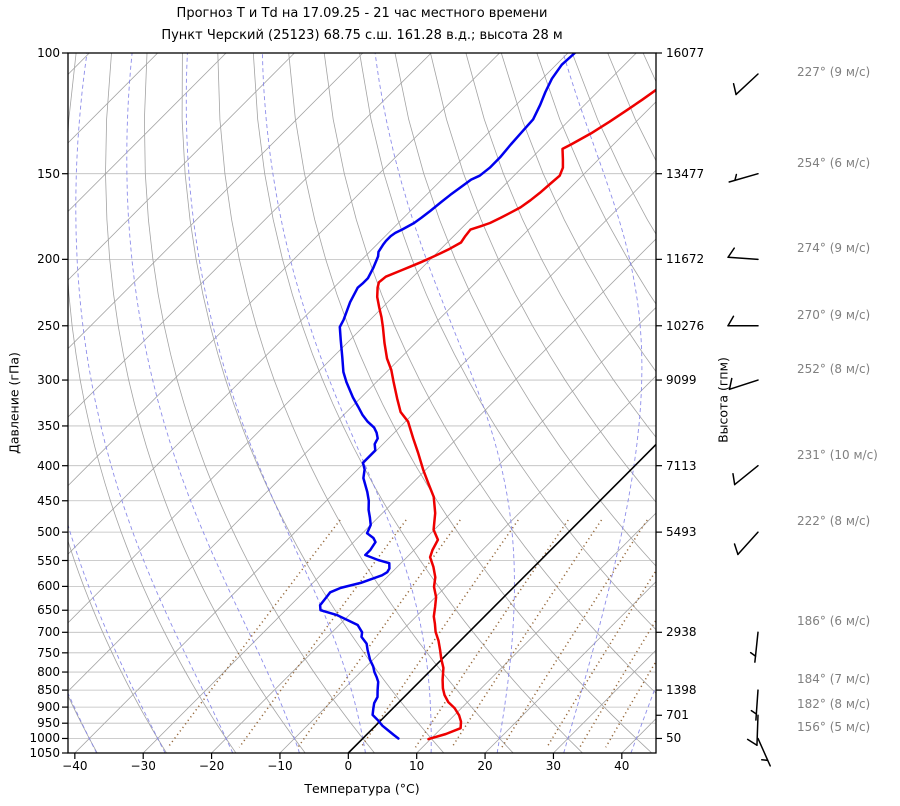 The height and width of the screenshot is (806, 900). What do you see at coordinates (280, 766) in the screenshot?
I see `temperature-tick-label: −10` at bounding box center [280, 766].